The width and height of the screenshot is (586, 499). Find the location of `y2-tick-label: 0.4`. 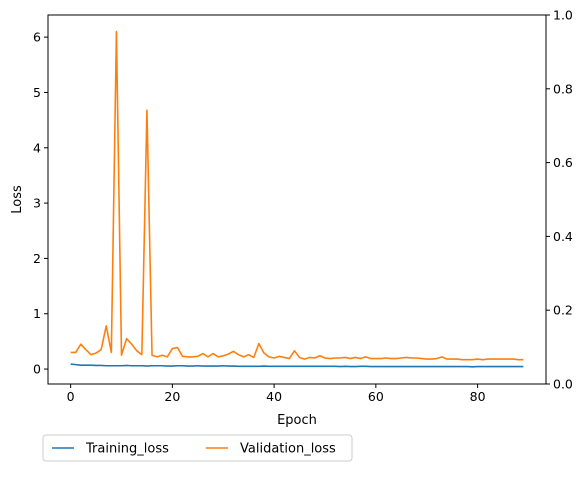

y2-tick-label: 0.4 is located at coordinates (563, 236).